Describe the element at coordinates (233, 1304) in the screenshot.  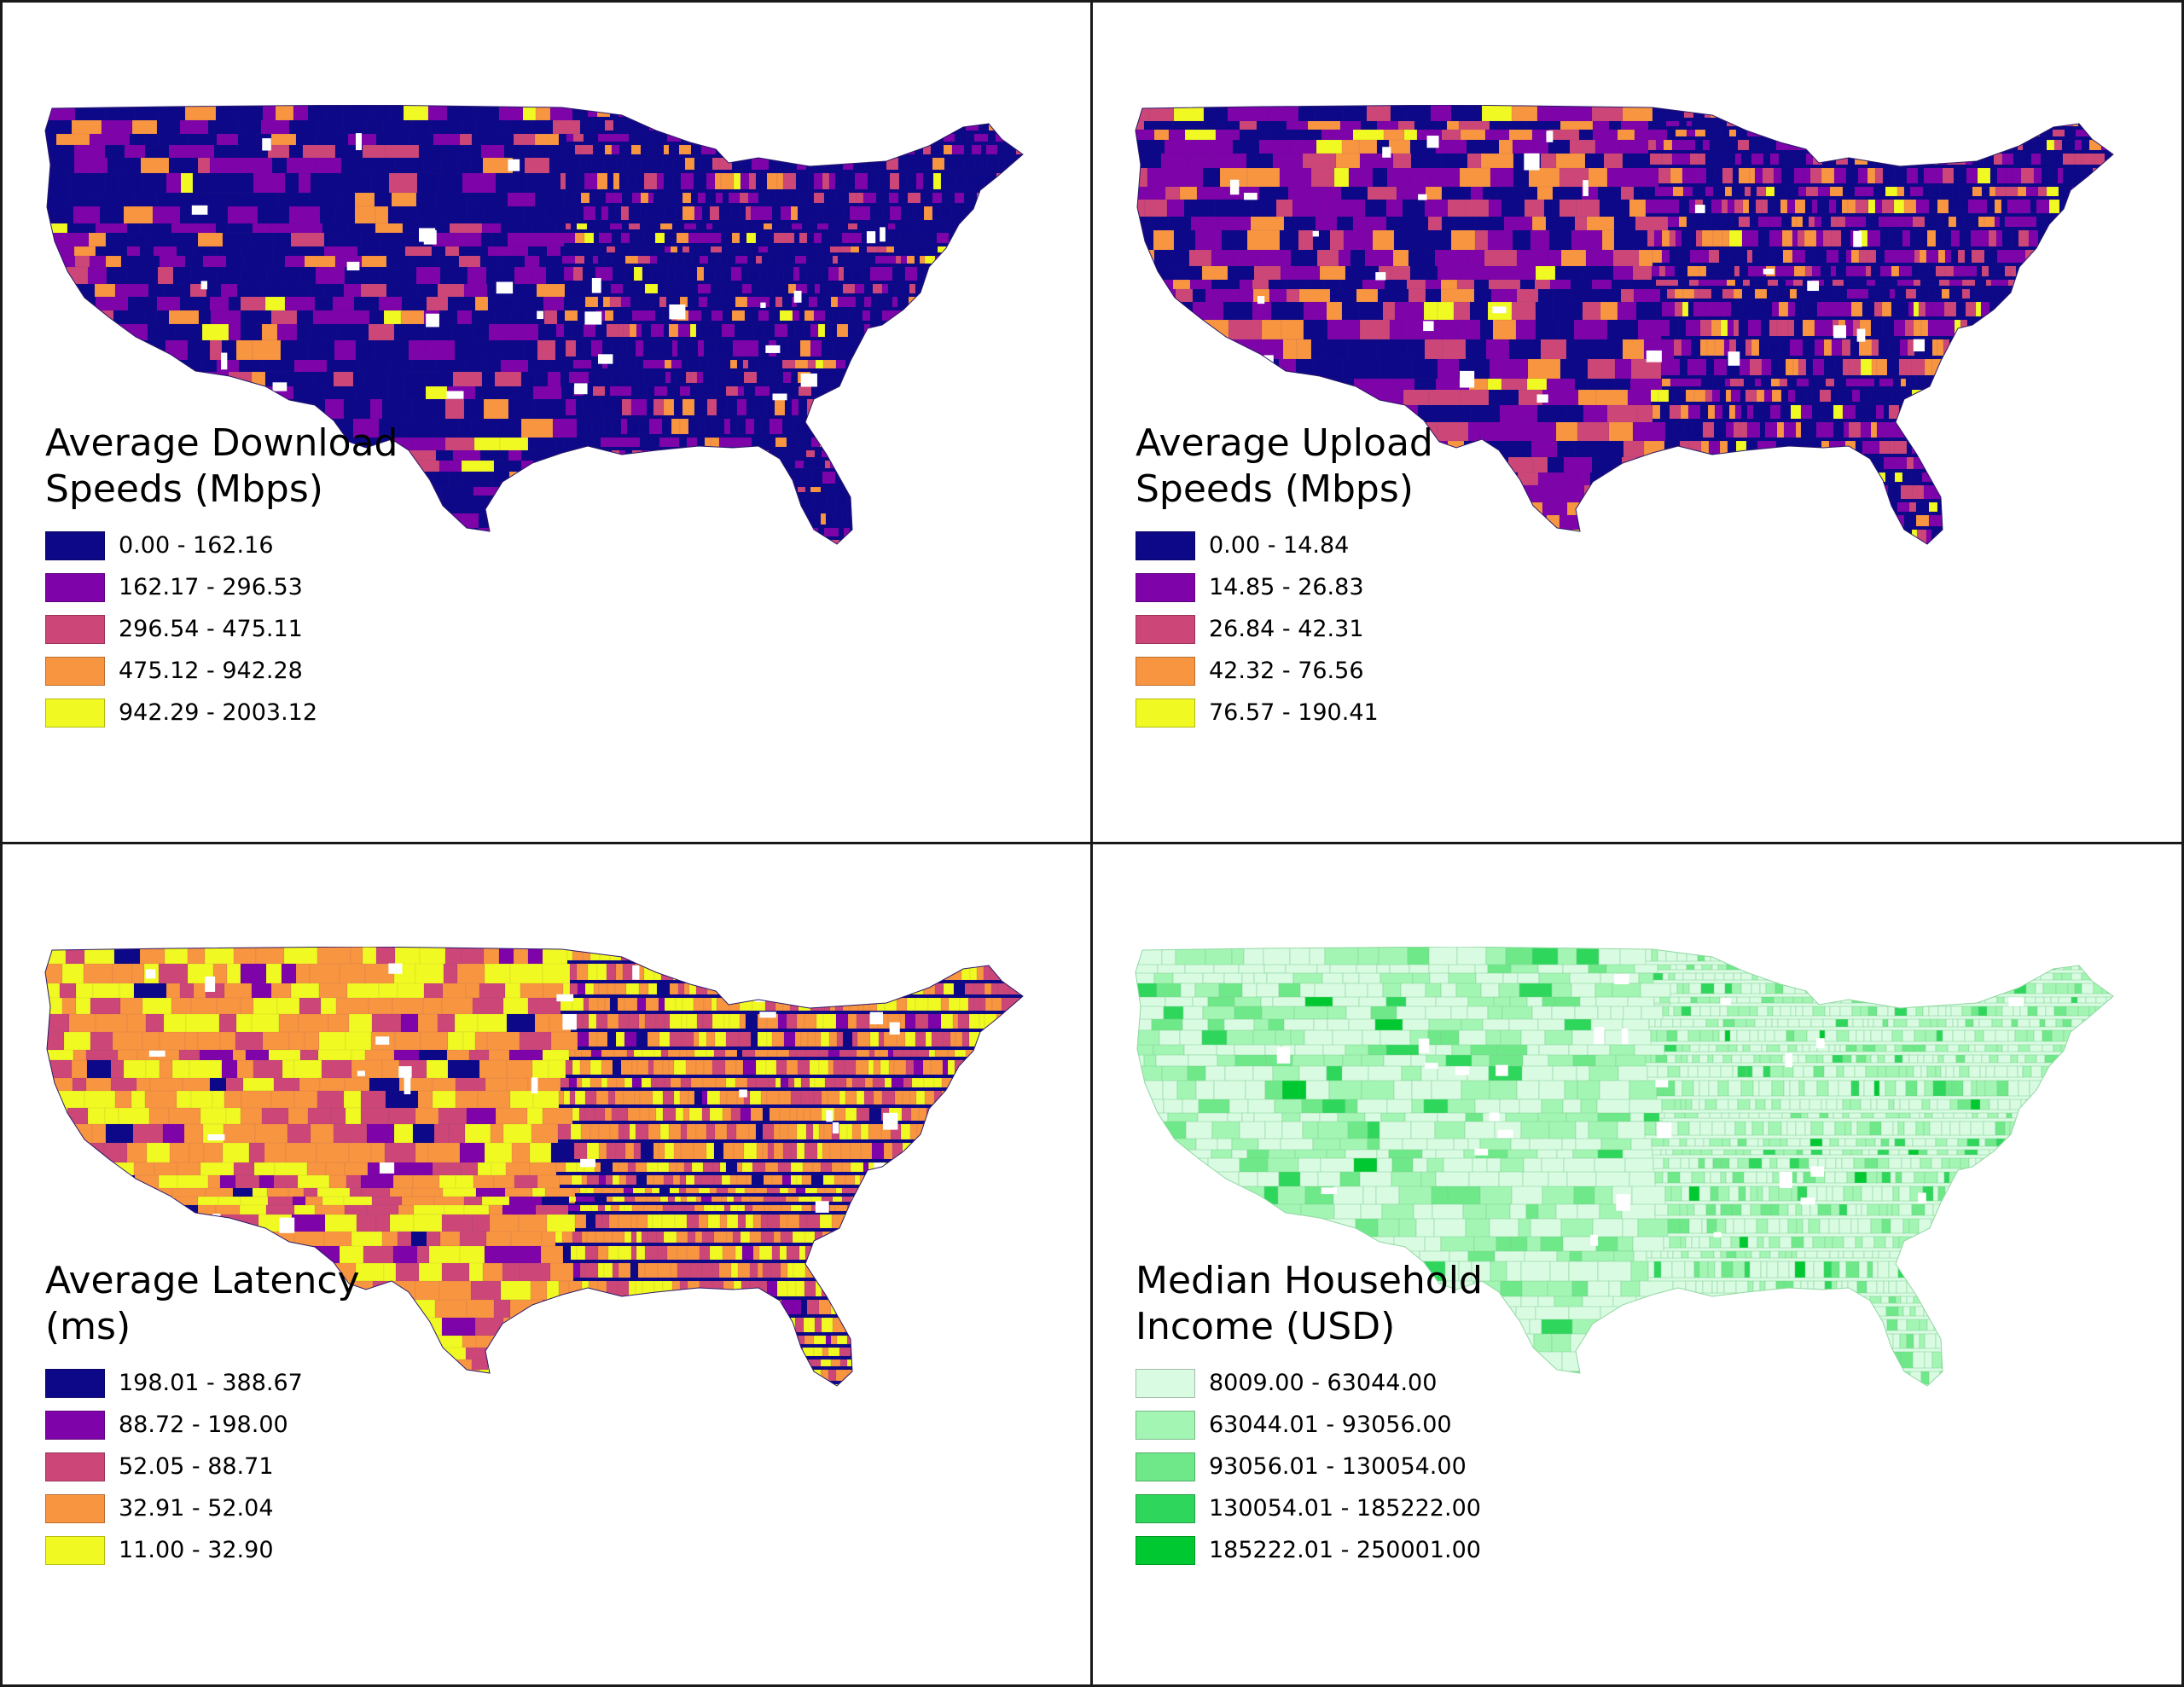
I see `legend-title: Average Latency (ms)` at that location.